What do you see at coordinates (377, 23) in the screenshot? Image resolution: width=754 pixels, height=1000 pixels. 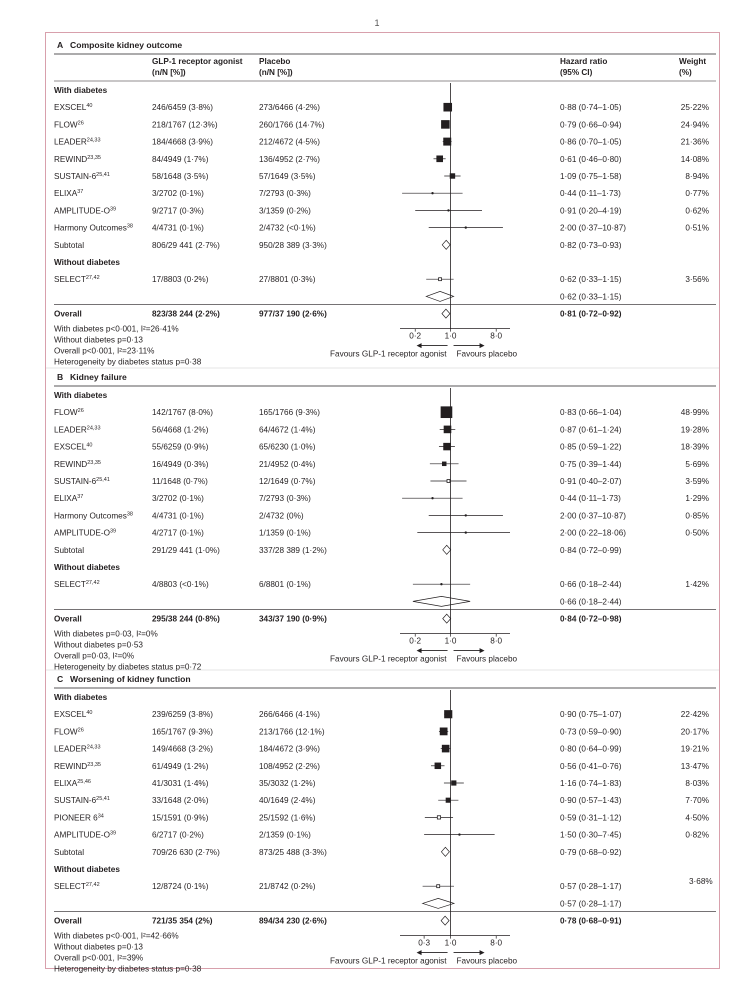 I see `page-number: 1` at bounding box center [377, 23].